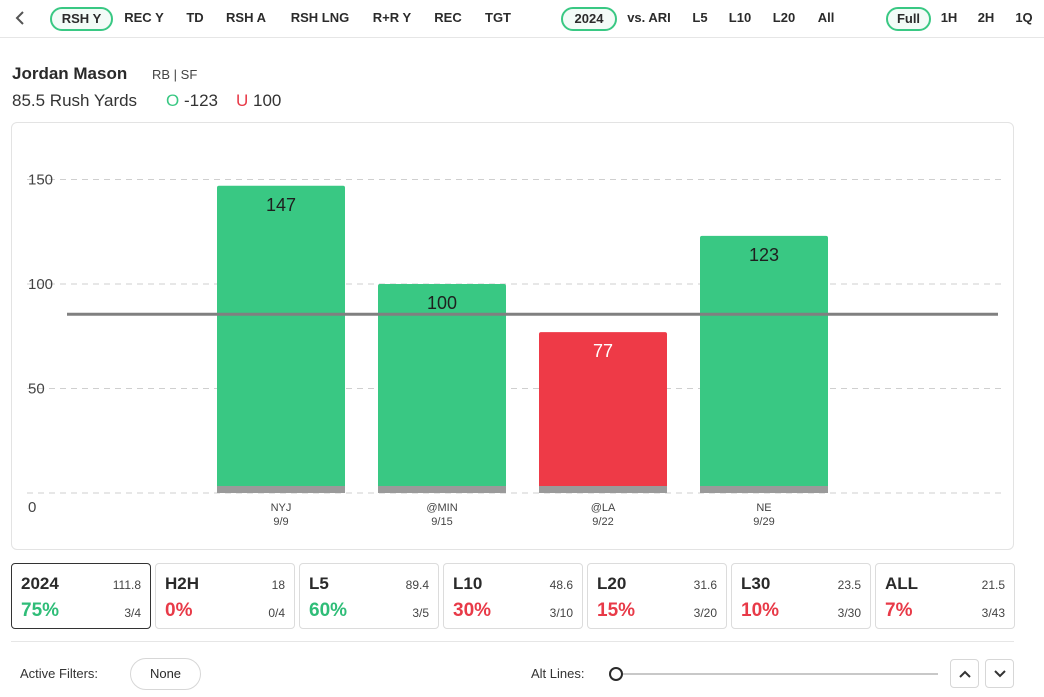  Describe the element at coordinates (603, 412) in the screenshot. I see `bar-at-la` at that location.